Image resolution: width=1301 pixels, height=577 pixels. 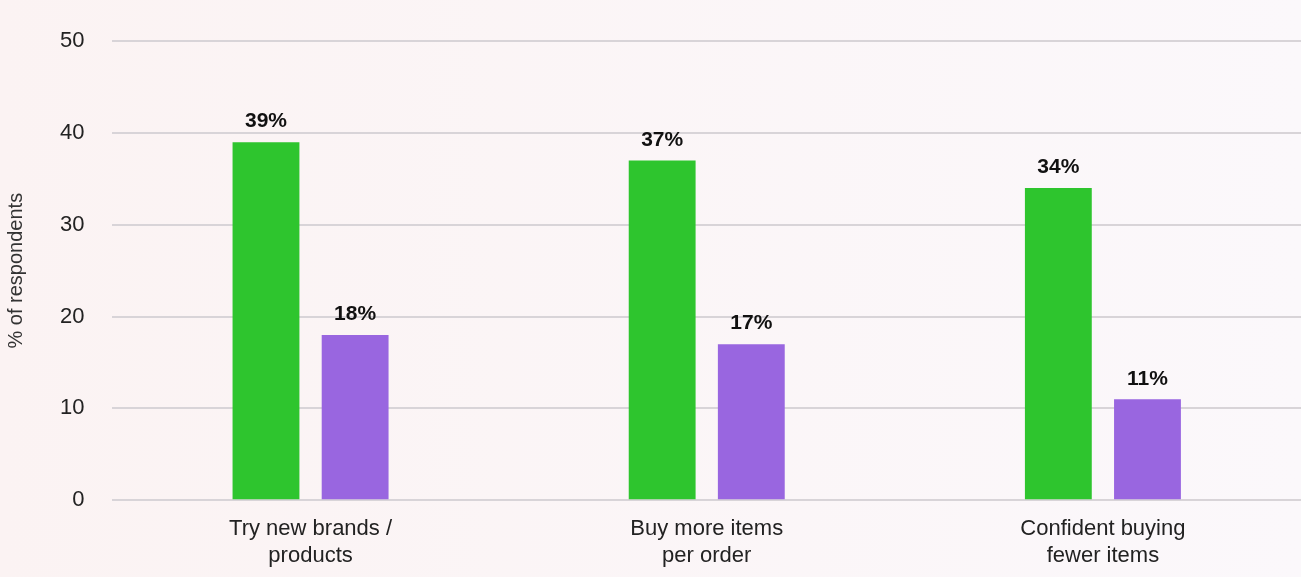 I want to click on y-tick-label: 20, so click(x=72, y=315).